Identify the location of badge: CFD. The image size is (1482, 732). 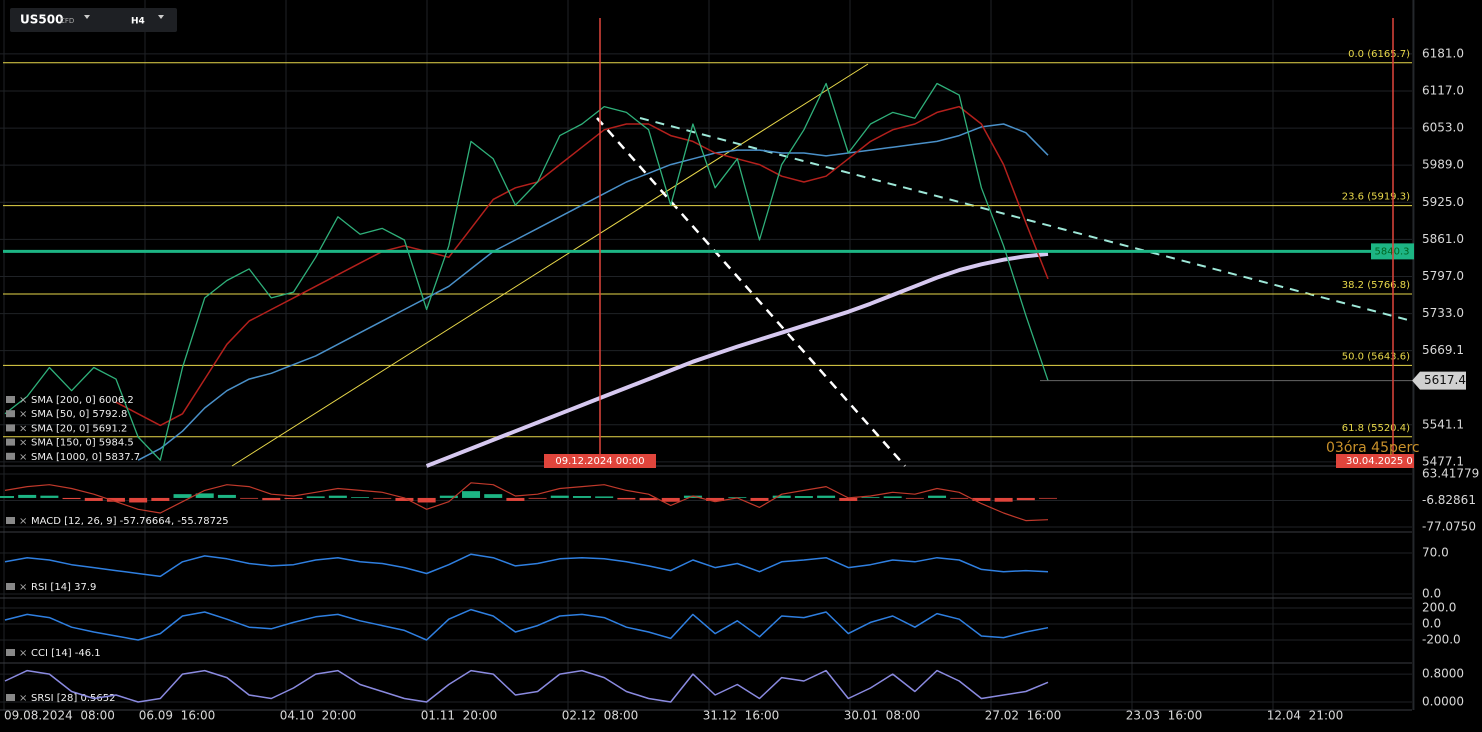
(67, 21).